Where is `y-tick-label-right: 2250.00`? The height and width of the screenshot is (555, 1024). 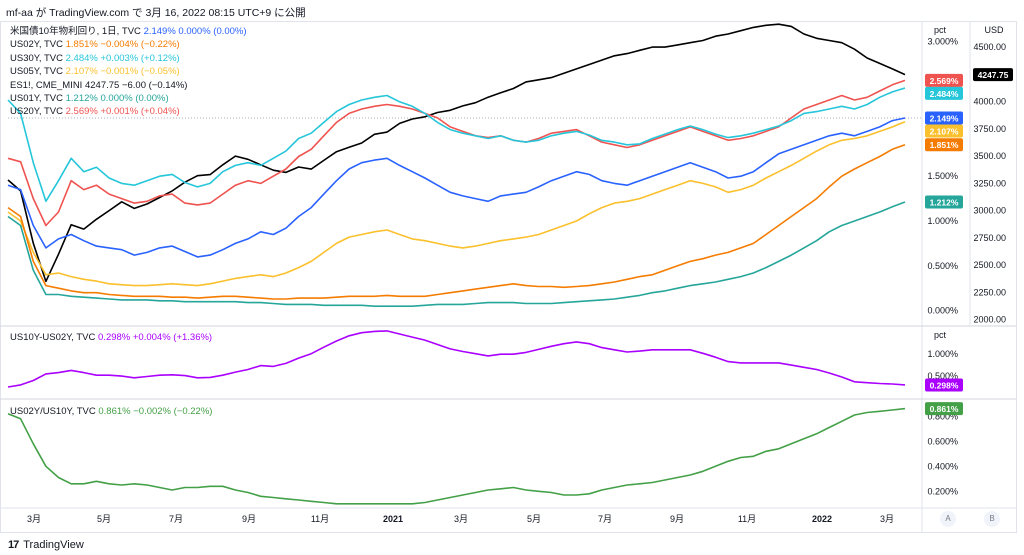 y-tick-label-right: 2250.00 is located at coordinates (989, 292).